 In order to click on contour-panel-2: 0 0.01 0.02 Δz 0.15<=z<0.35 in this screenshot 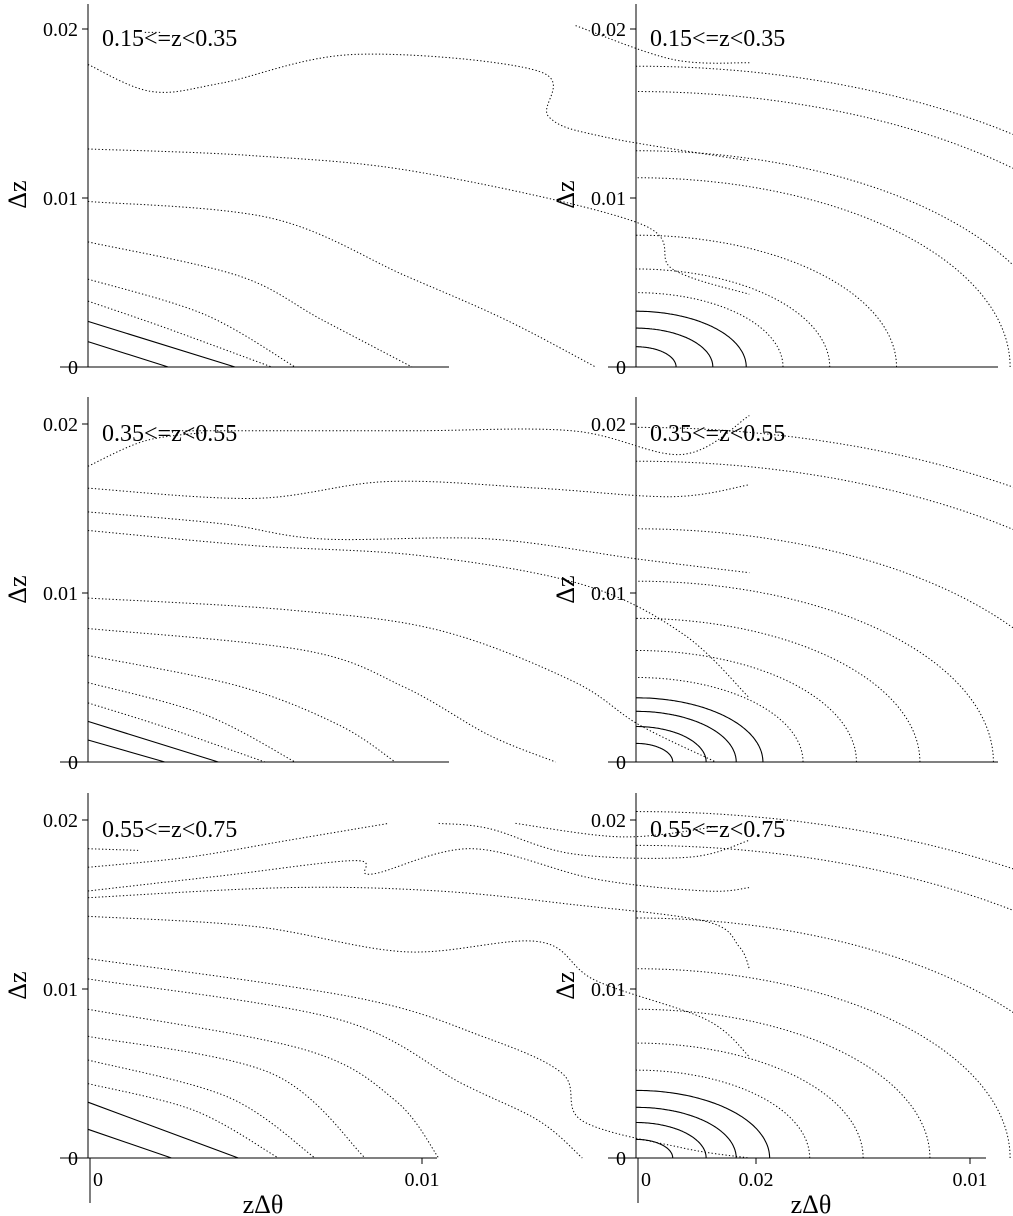, I will do `click(782, 191)`.